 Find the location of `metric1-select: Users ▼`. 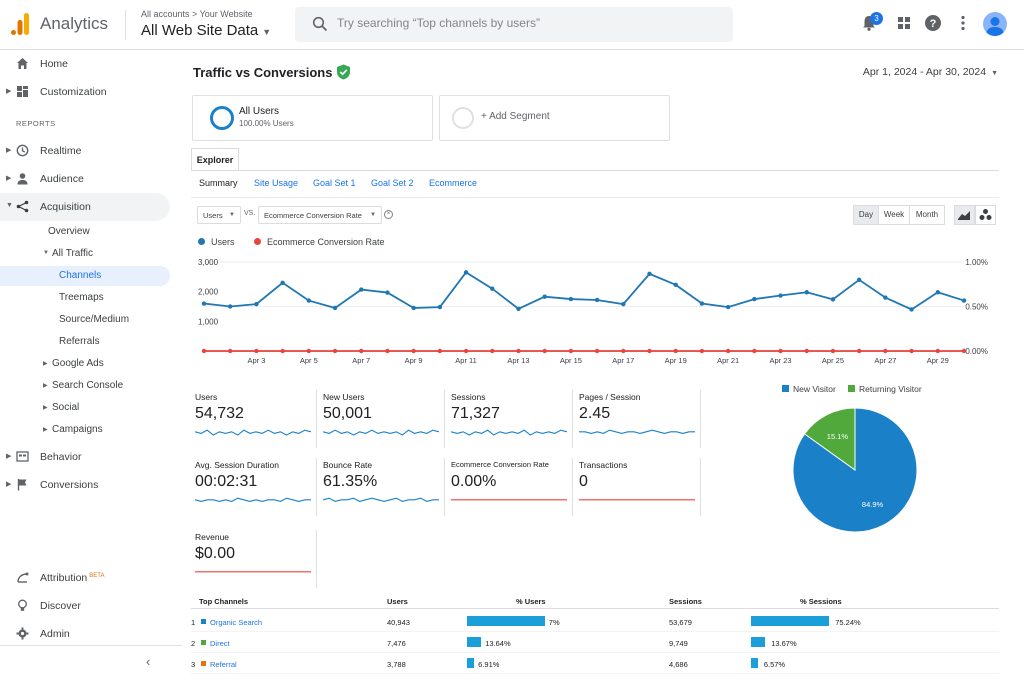

metric1-select: Users ▼ is located at coordinates (219, 215).